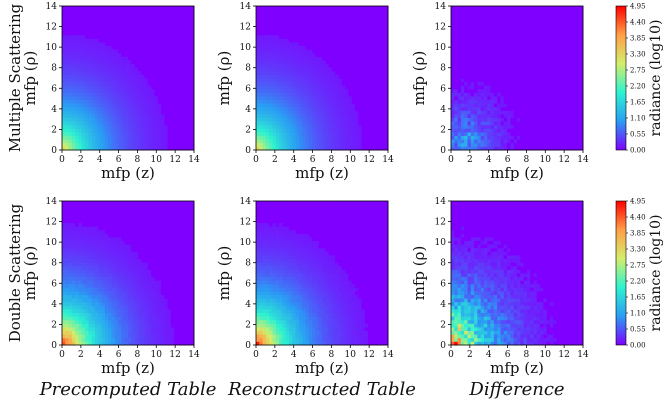  What do you see at coordinates (54, 69) in the screenshot?
I see `y-tick-label: 8` at bounding box center [54, 69].